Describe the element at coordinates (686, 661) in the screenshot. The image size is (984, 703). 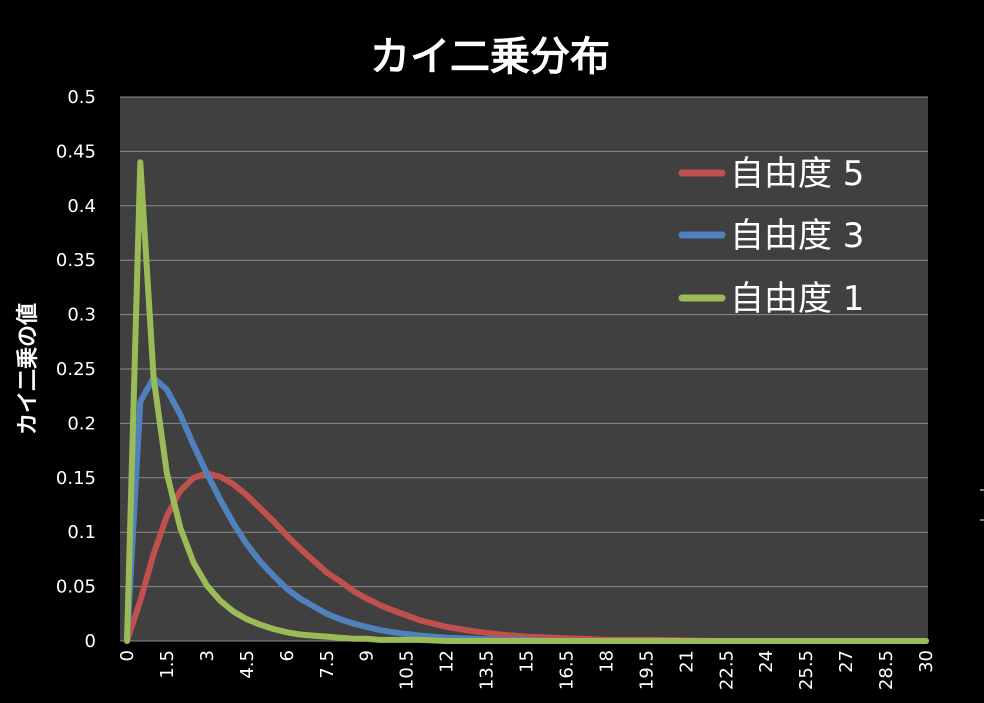
I see `x-tick-label: 21` at that location.